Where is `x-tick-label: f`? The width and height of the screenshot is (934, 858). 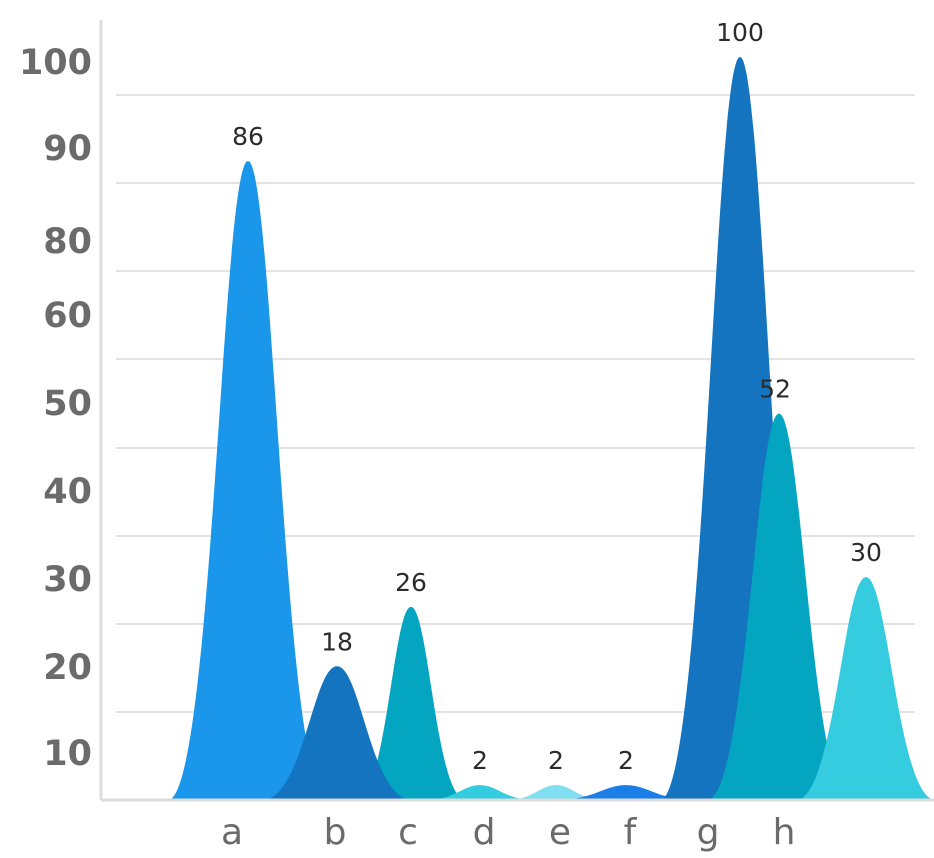 x-tick-label: f is located at coordinates (631, 832).